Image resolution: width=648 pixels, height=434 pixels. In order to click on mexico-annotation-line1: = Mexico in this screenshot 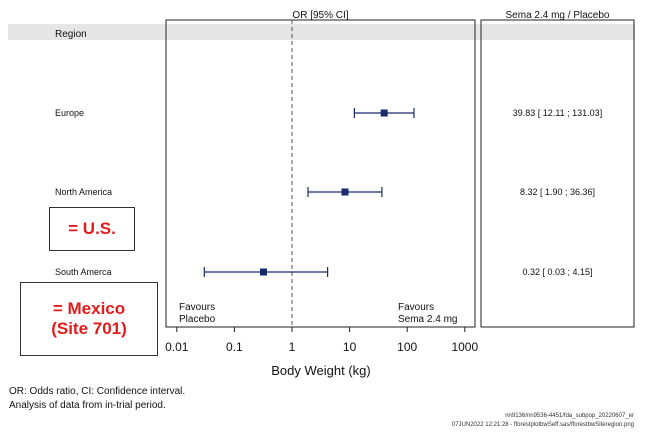, I will do `click(89, 308)`.